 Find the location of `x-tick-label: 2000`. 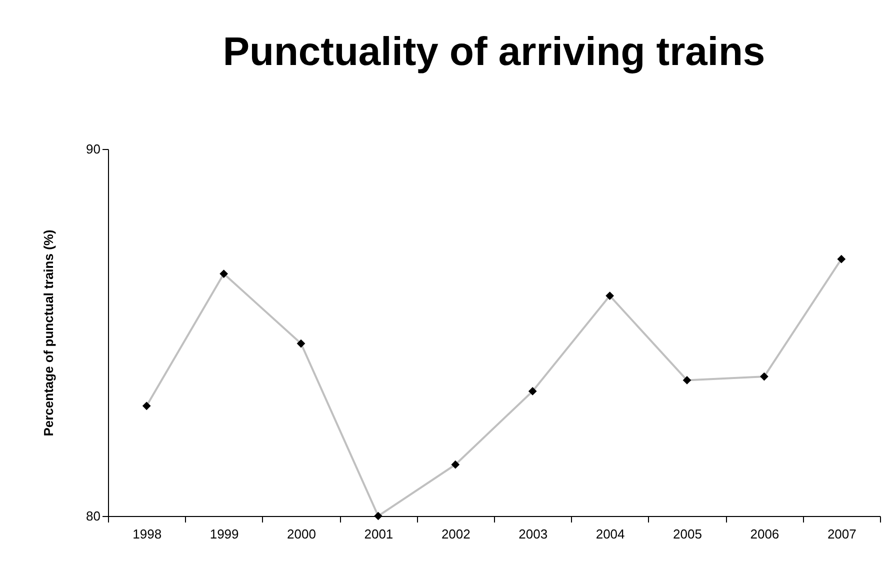

x-tick-label: 2000 is located at coordinates (301, 534).